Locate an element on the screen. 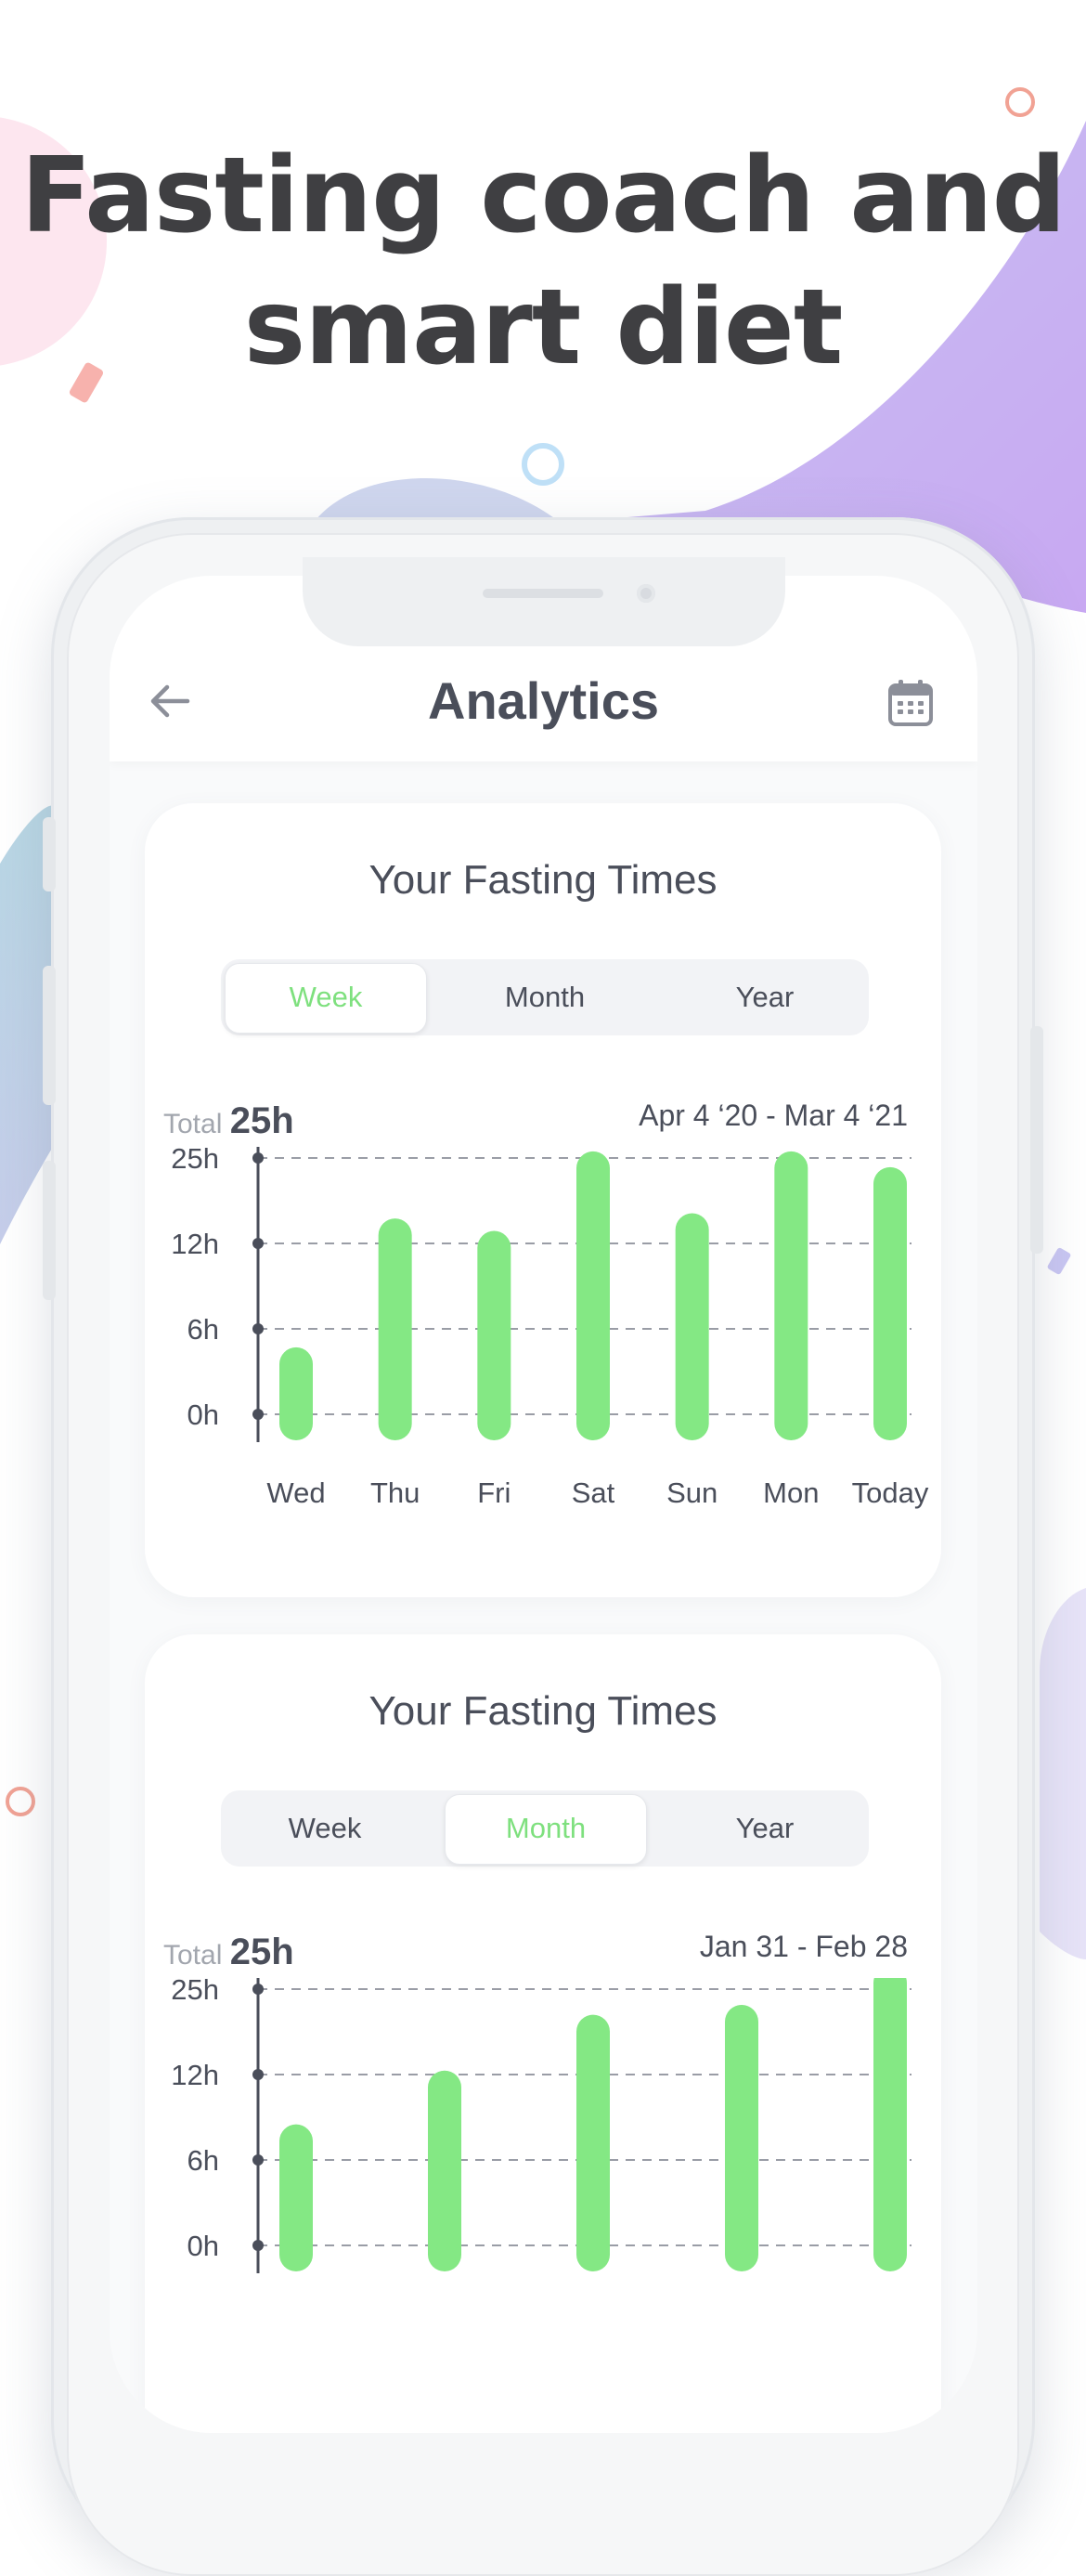 This screenshot has width=1086, height=2576. phone-notch is located at coordinates (544, 601).